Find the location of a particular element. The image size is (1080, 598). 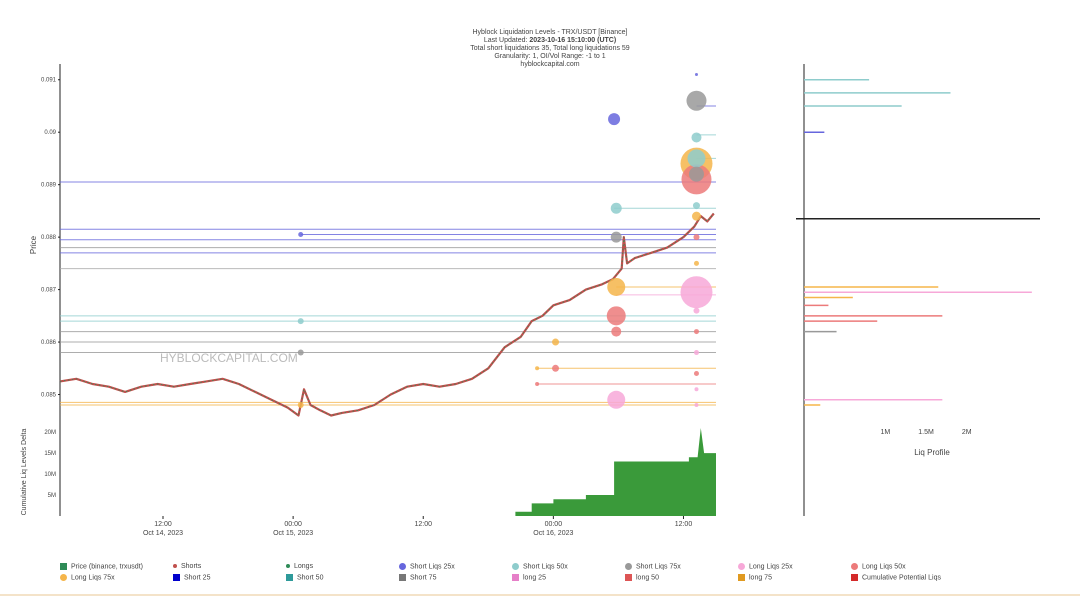

y-tick-label: 0.085 is located at coordinates (49, 396).